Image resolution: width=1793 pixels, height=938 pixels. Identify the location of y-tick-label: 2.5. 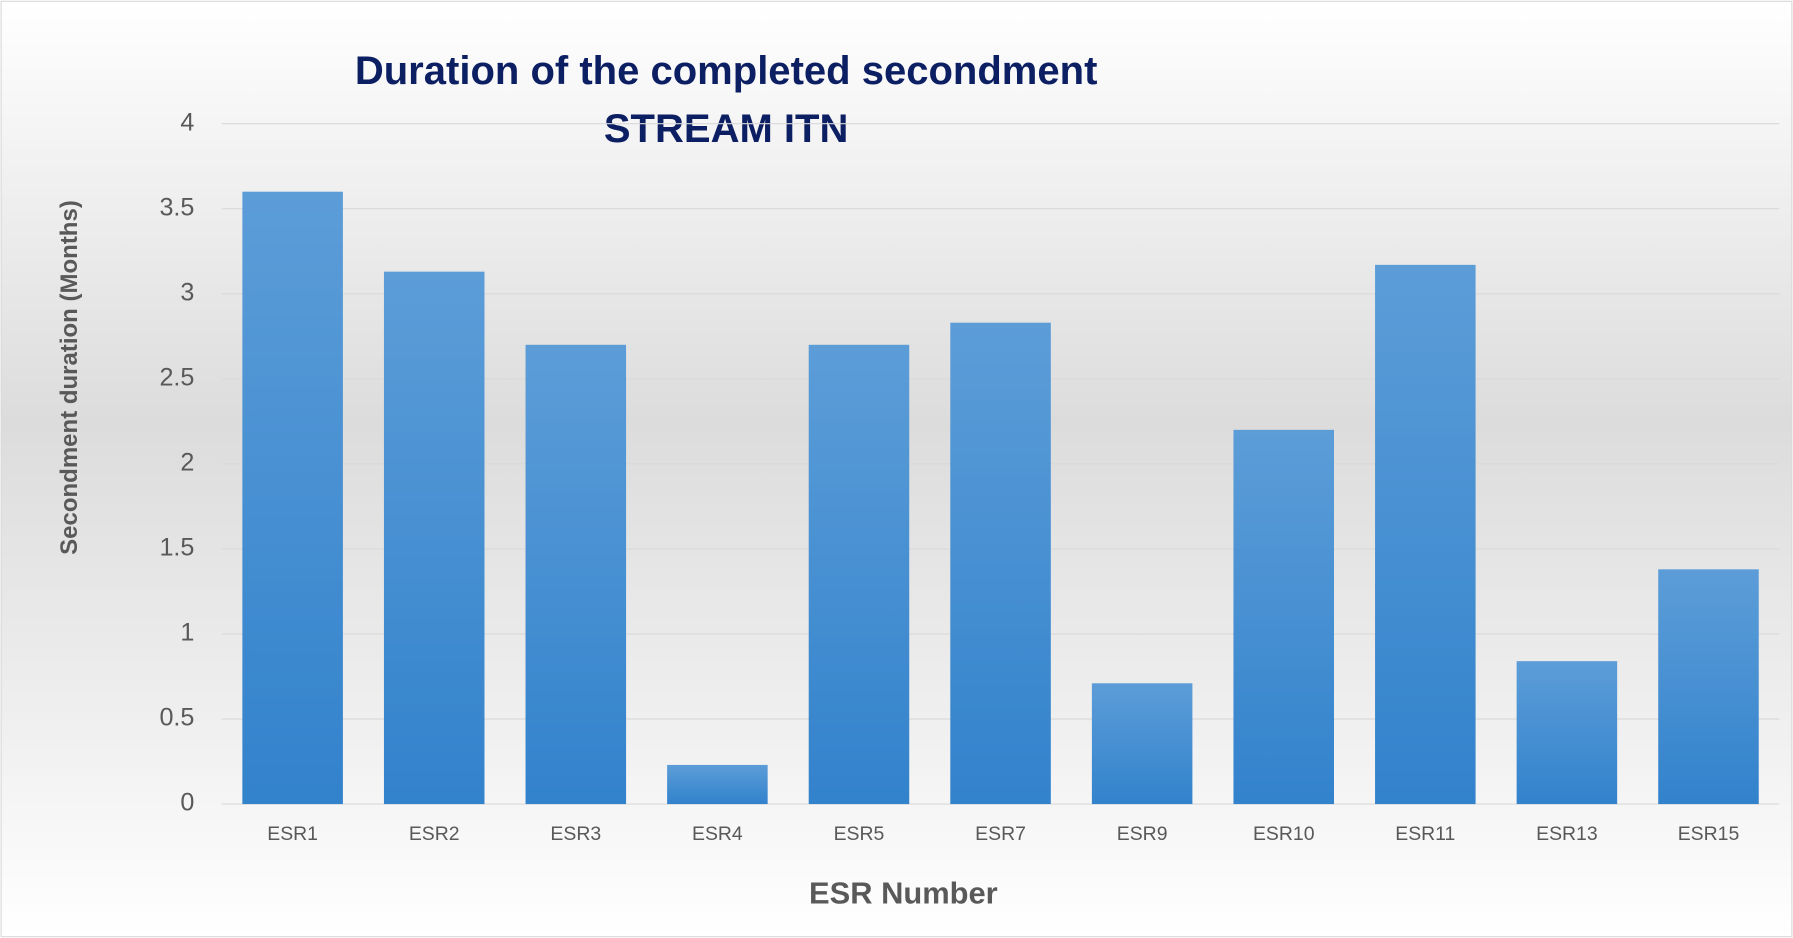
(176, 377).